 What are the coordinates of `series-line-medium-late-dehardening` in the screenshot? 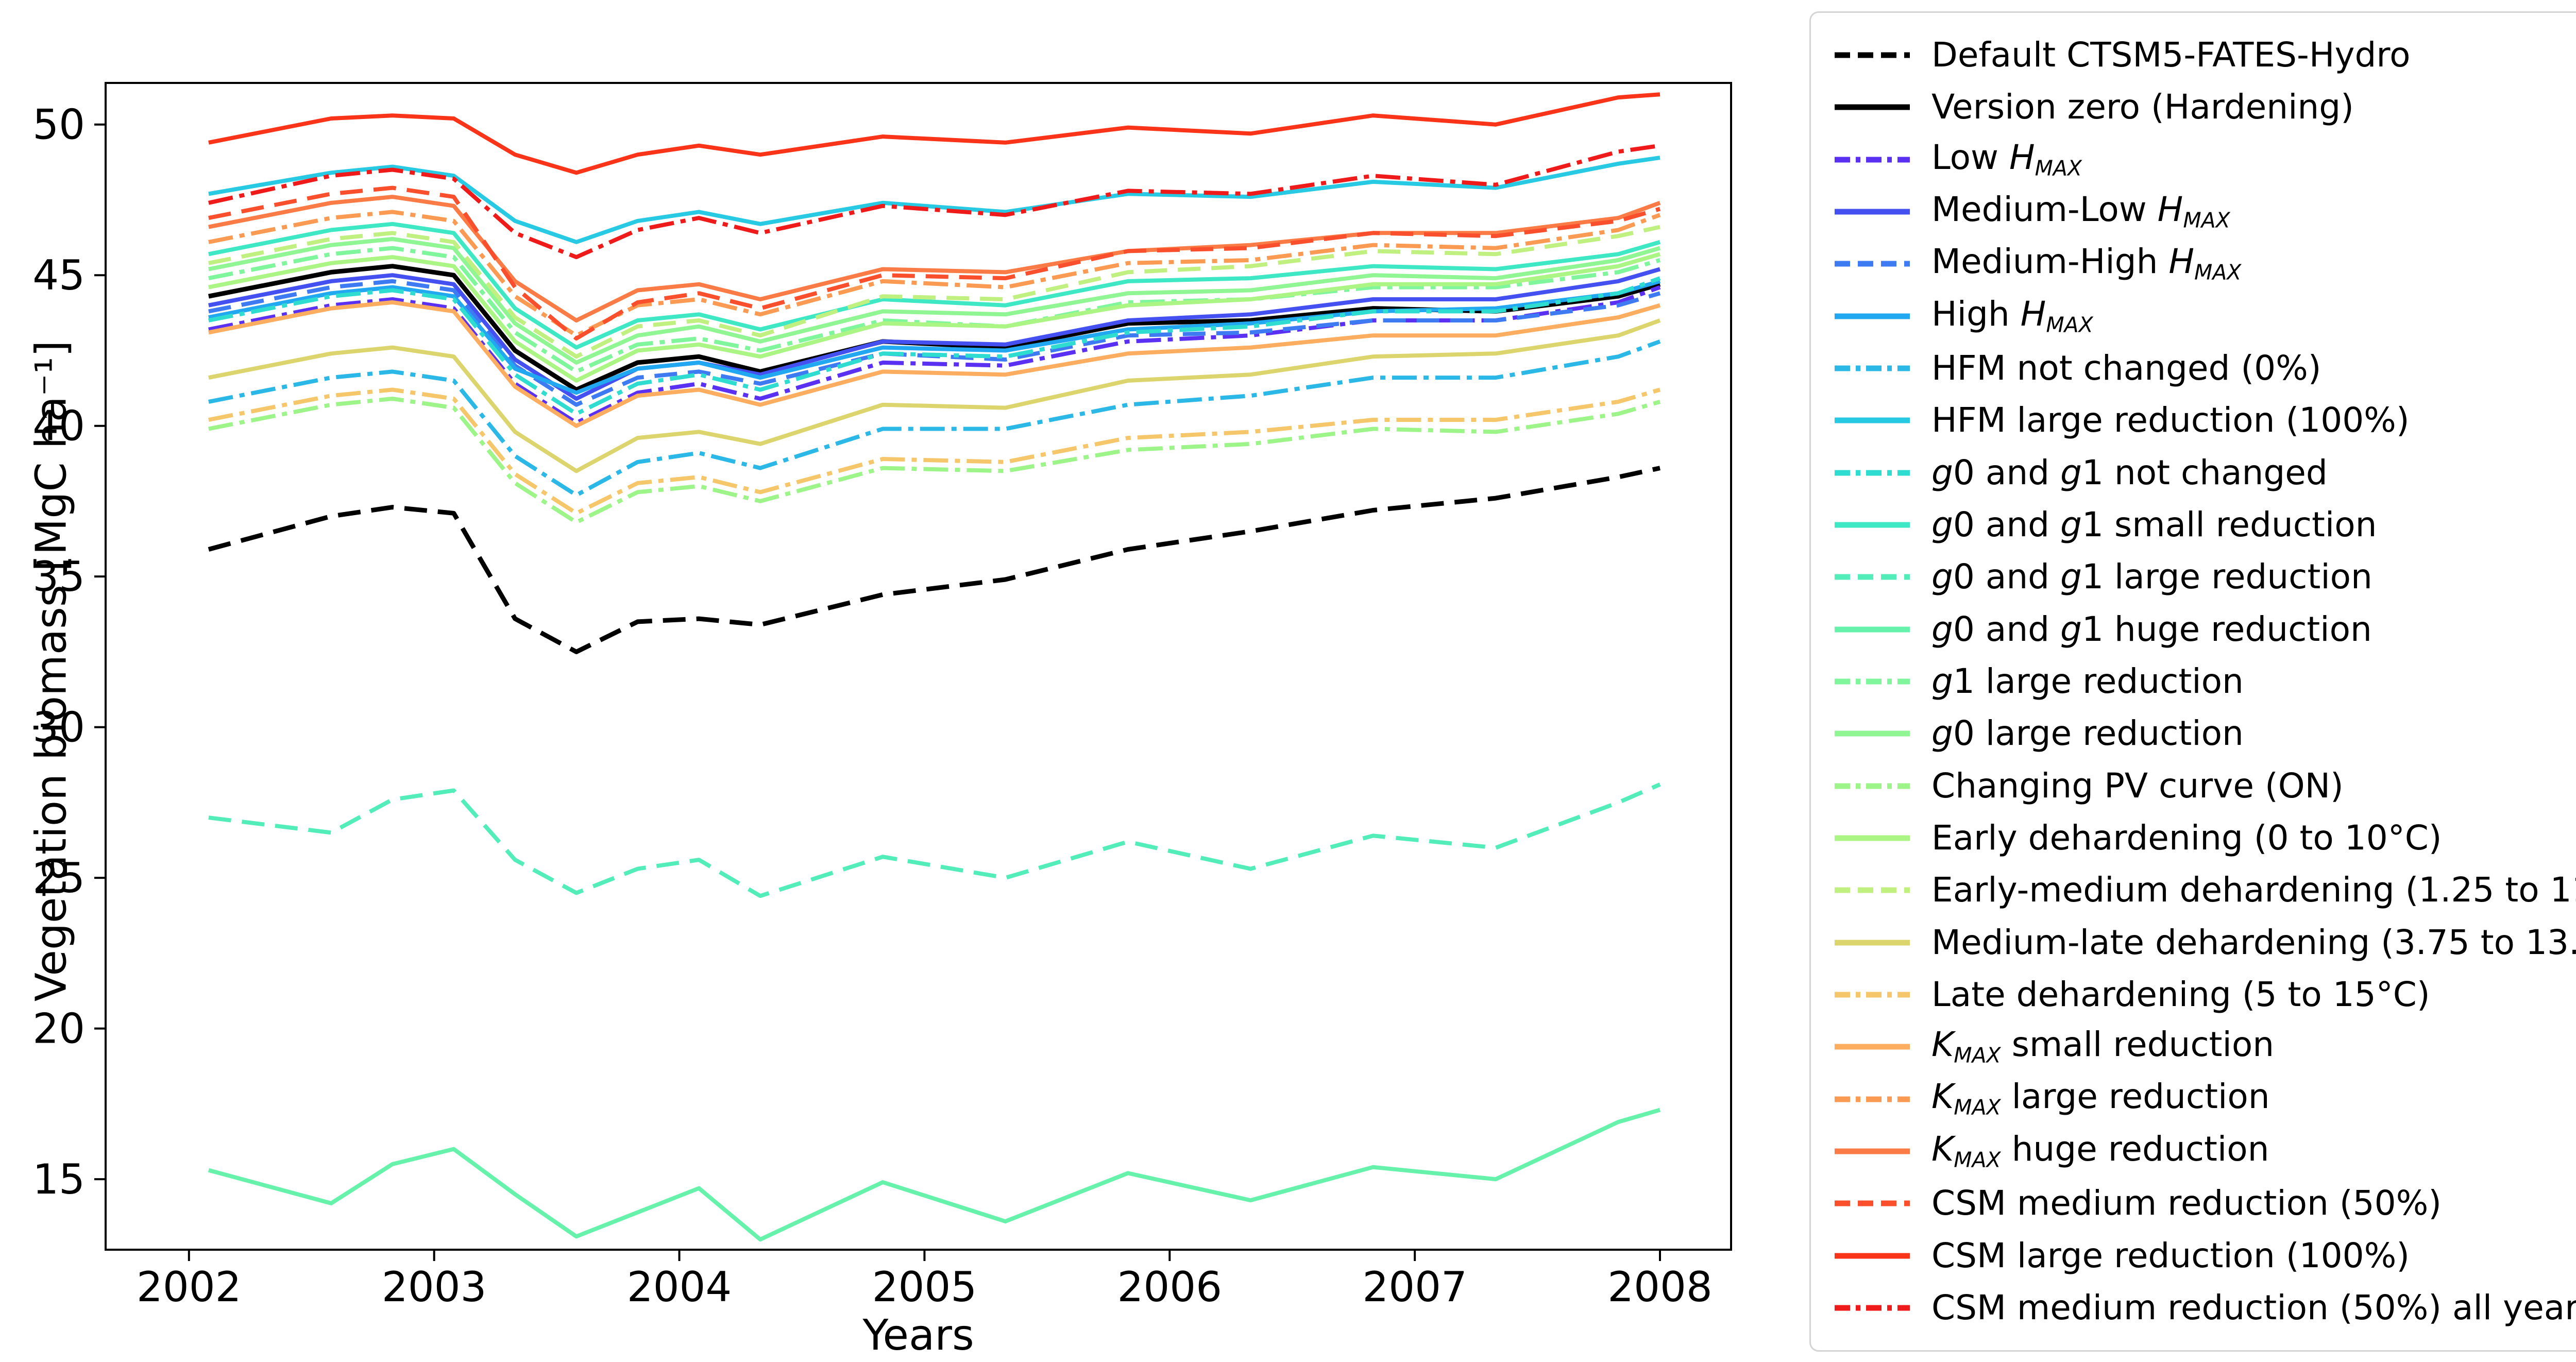 It's located at (934, 395).